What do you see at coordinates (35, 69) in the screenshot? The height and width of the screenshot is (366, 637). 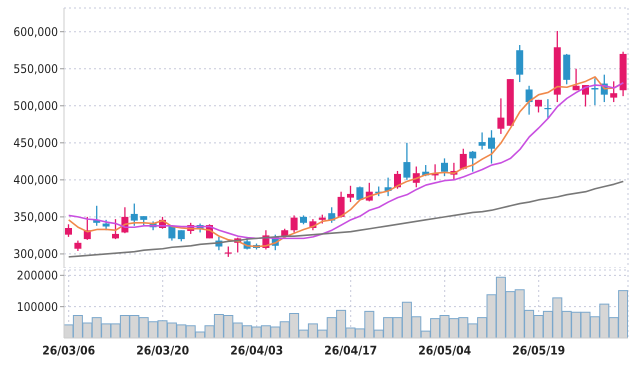 I see `y-tick-label: 550,000` at bounding box center [35, 69].